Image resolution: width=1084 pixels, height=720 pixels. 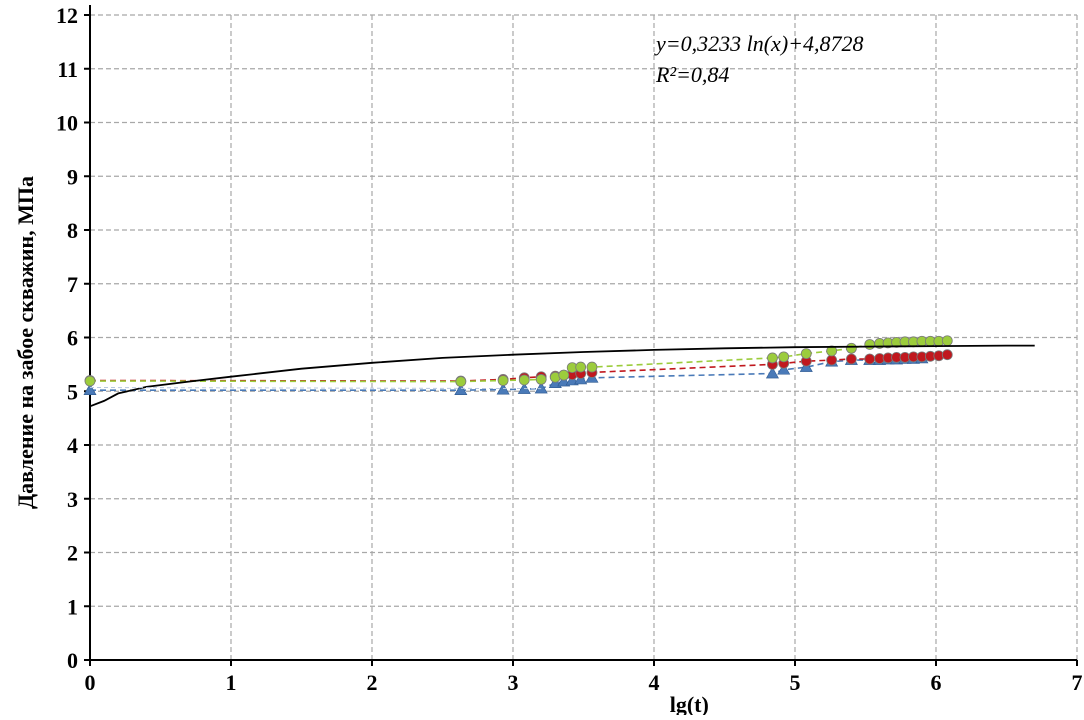 What do you see at coordinates (72, 660) in the screenshot?
I see `y-tick-label: 0` at bounding box center [72, 660].